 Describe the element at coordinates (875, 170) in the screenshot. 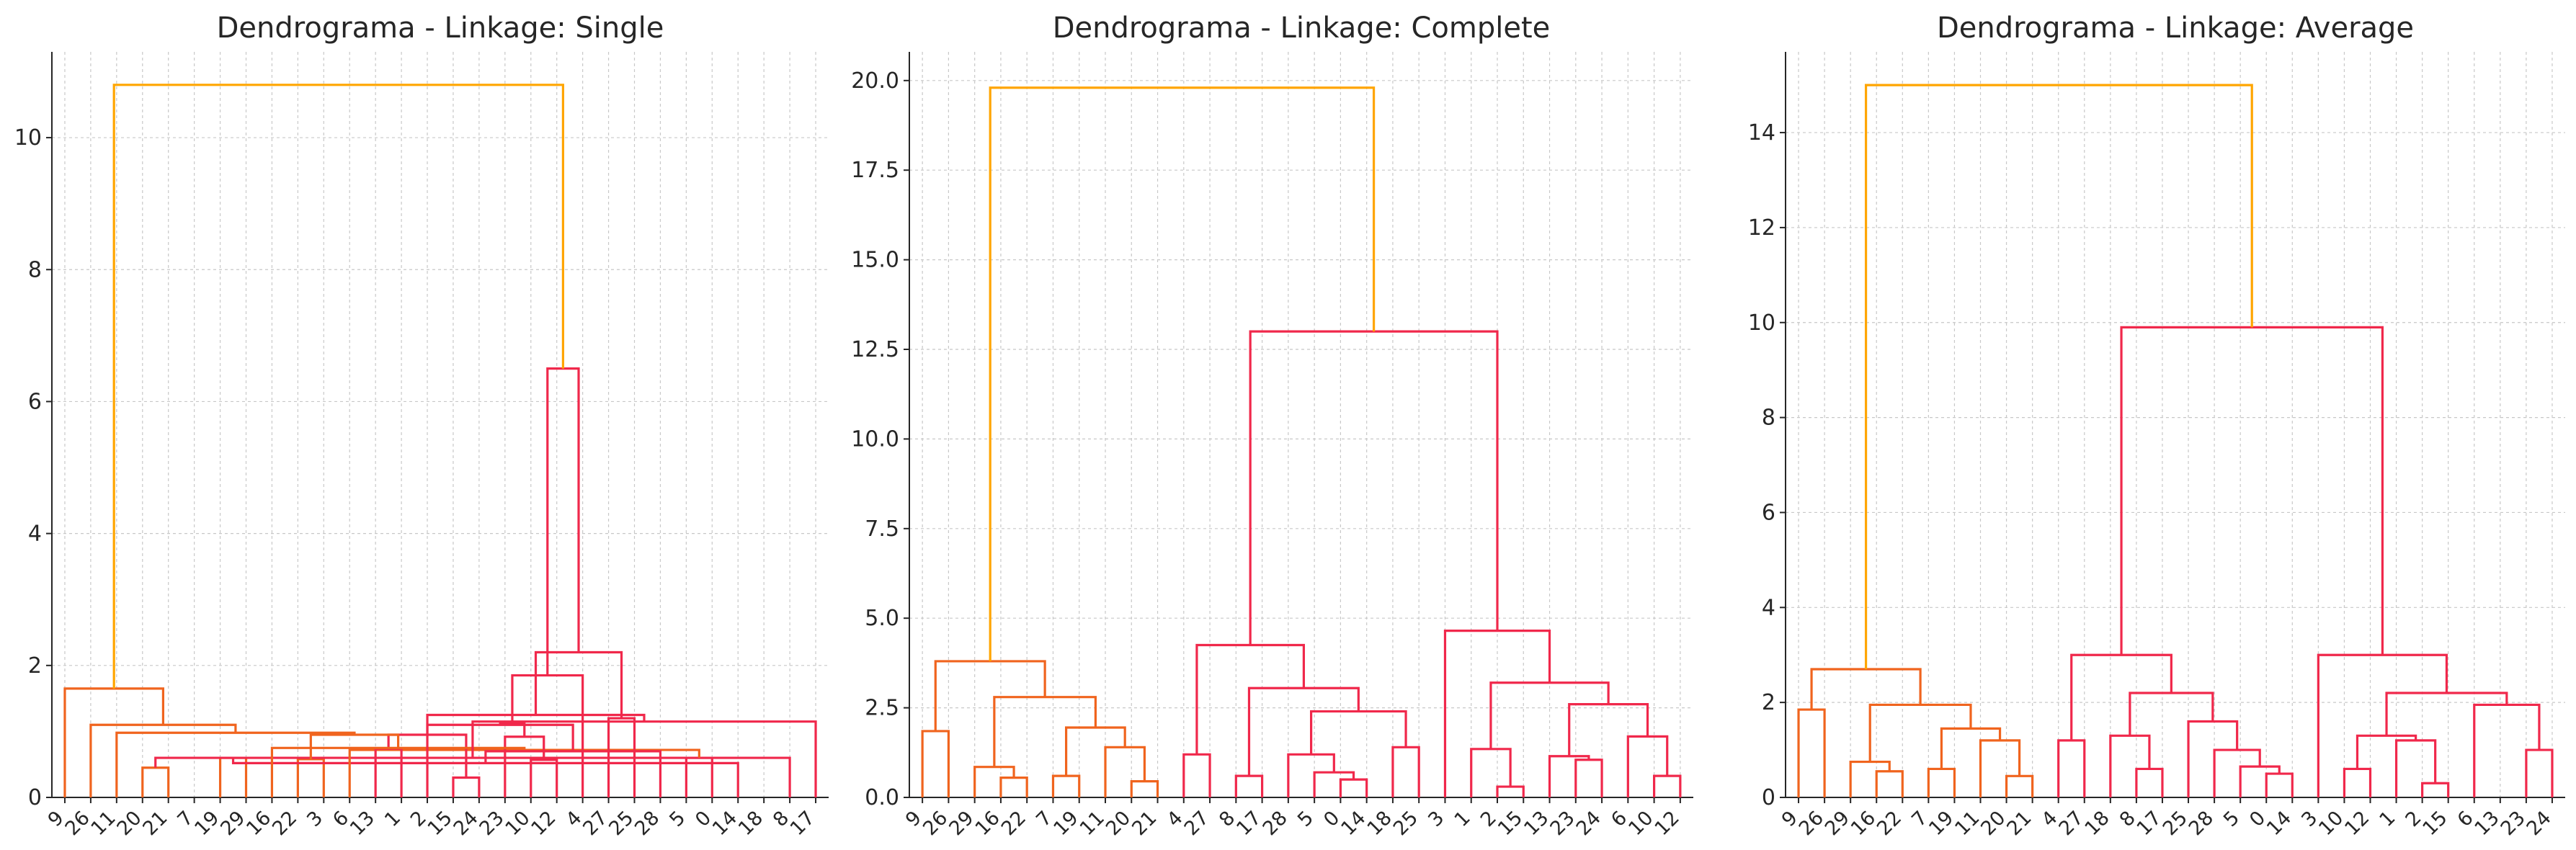

I see `y-tick-label: 17.5` at that location.